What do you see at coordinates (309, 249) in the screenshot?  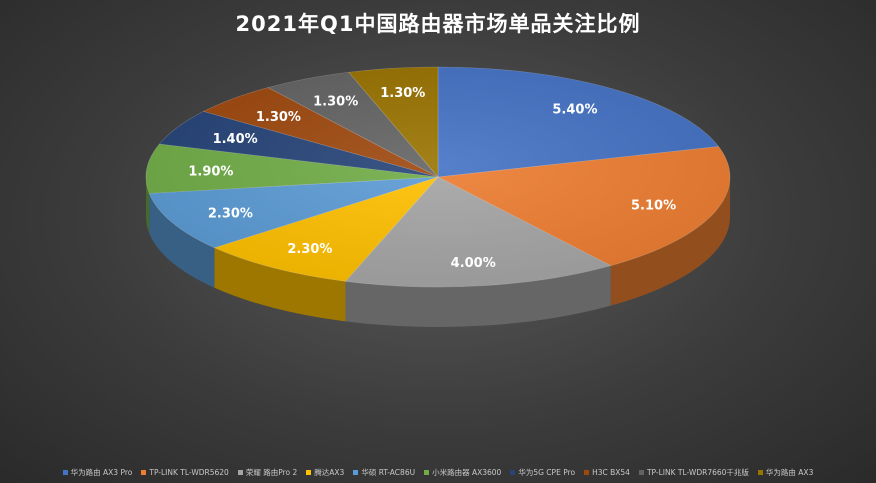 I see `data-label-3: 2.30%` at bounding box center [309, 249].